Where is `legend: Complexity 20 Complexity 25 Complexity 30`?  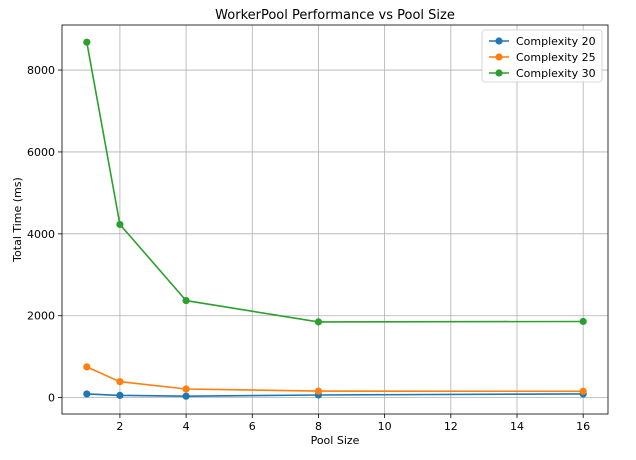 legend: Complexity 20 Complexity 25 Complexity 30 is located at coordinates (542, 56).